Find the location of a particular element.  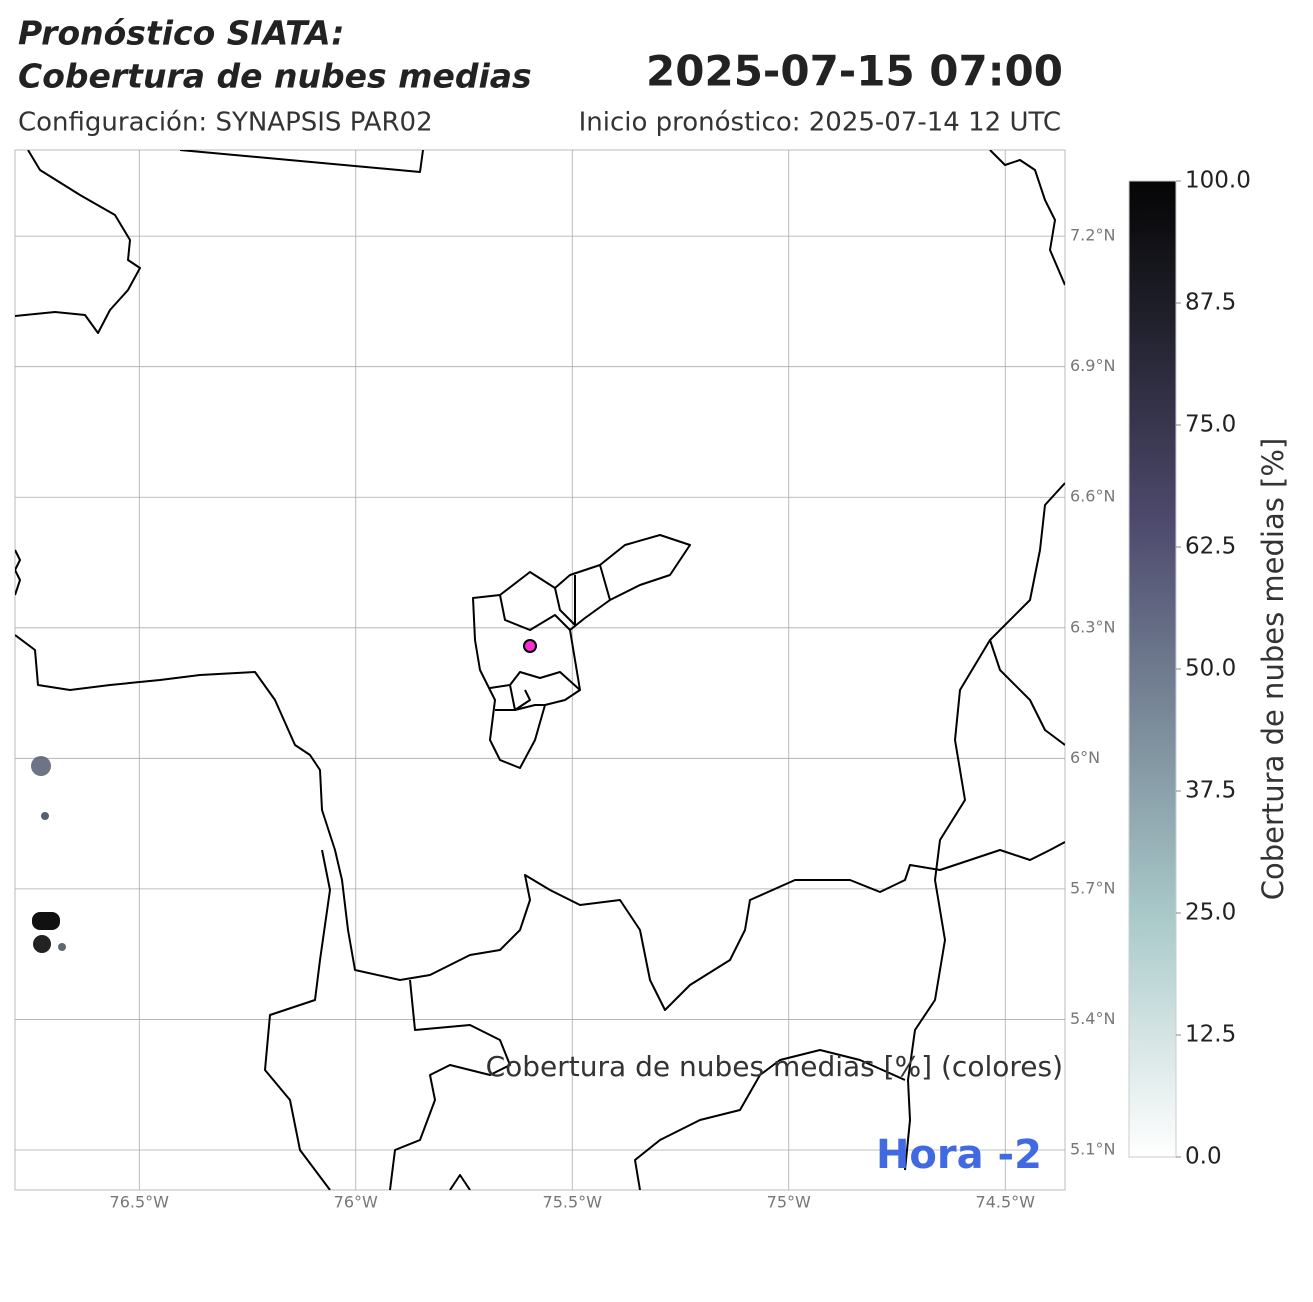

lon-label: 74.5°W is located at coordinates (1006, 1202).